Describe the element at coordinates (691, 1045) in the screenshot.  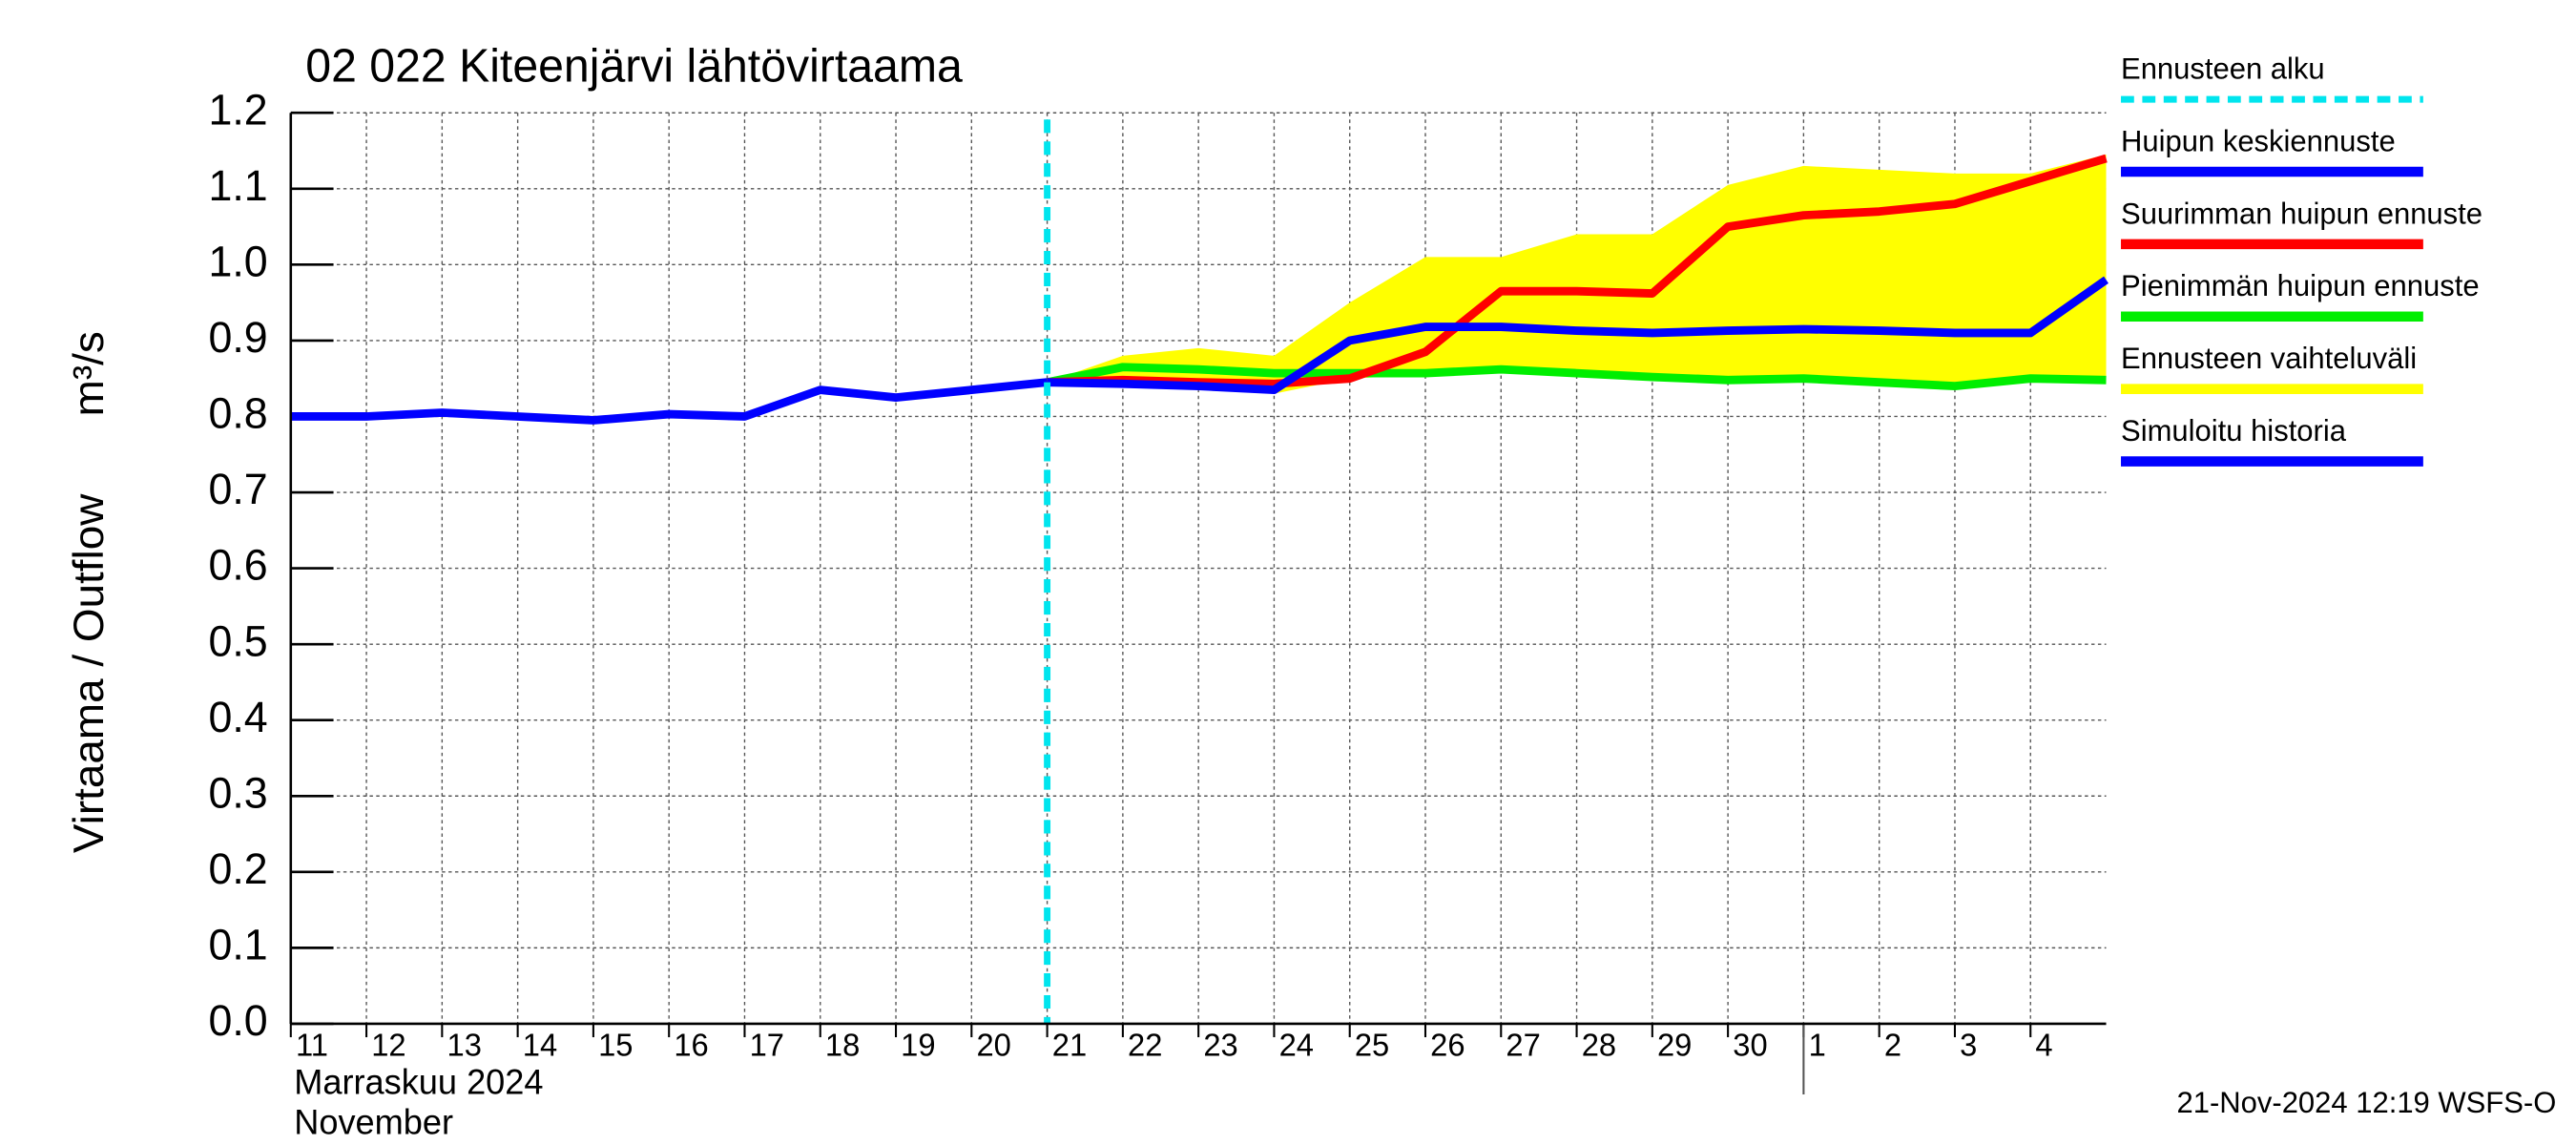
I see `x-tick-label: 16` at that location.